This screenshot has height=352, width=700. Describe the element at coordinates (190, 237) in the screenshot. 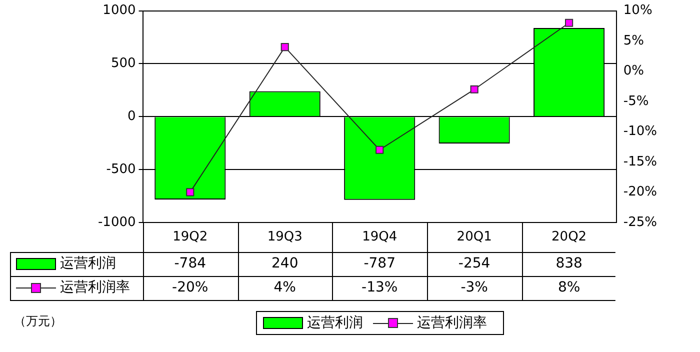

I see `x-tick-label: 19Q2` at that location.